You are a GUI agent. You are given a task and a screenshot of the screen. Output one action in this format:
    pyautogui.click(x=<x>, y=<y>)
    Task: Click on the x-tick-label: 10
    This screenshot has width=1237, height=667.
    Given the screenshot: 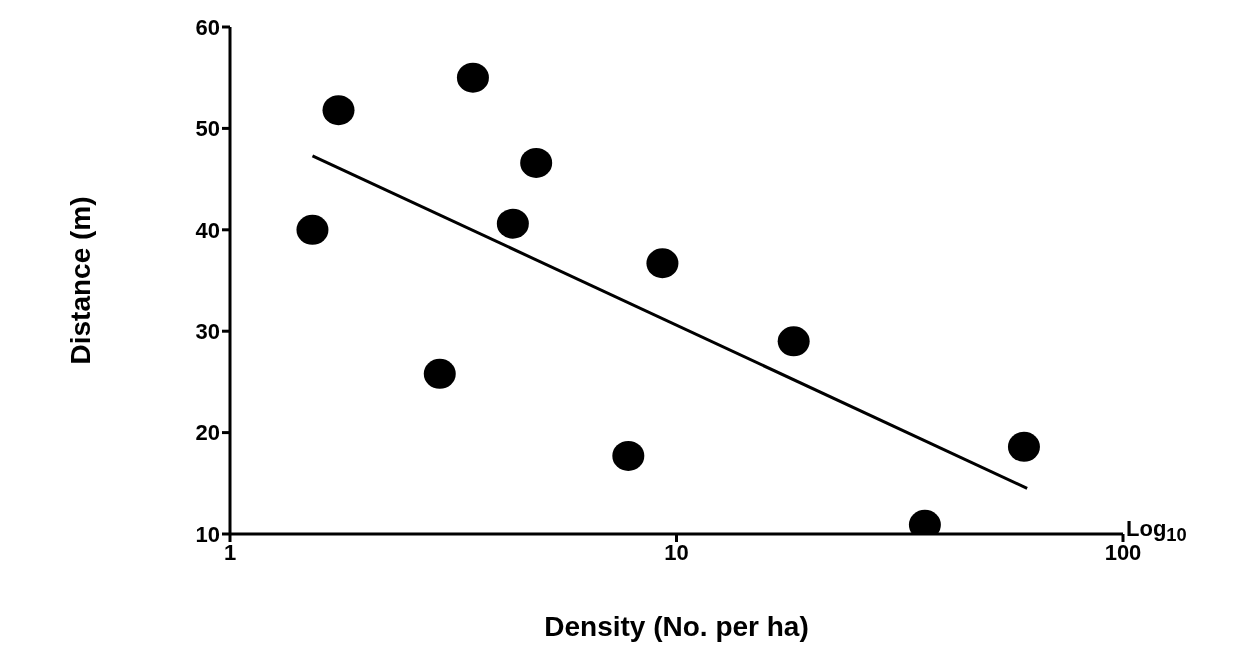 What is the action you would take?
    pyautogui.click(x=676, y=552)
    